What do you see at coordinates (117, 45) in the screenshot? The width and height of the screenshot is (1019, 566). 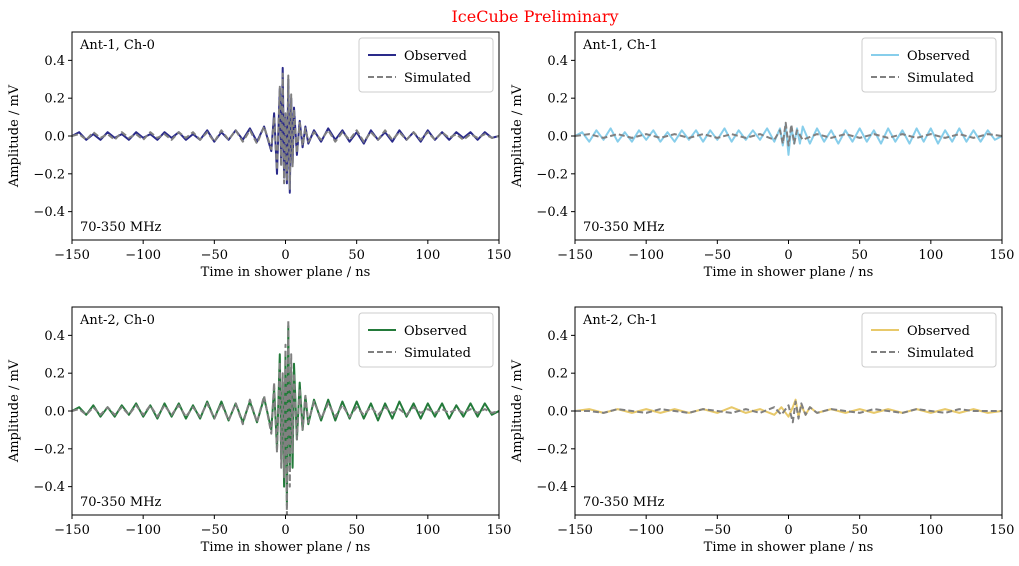 I see `panel-label: Ant-1, Ch-0` at bounding box center [117, 45].